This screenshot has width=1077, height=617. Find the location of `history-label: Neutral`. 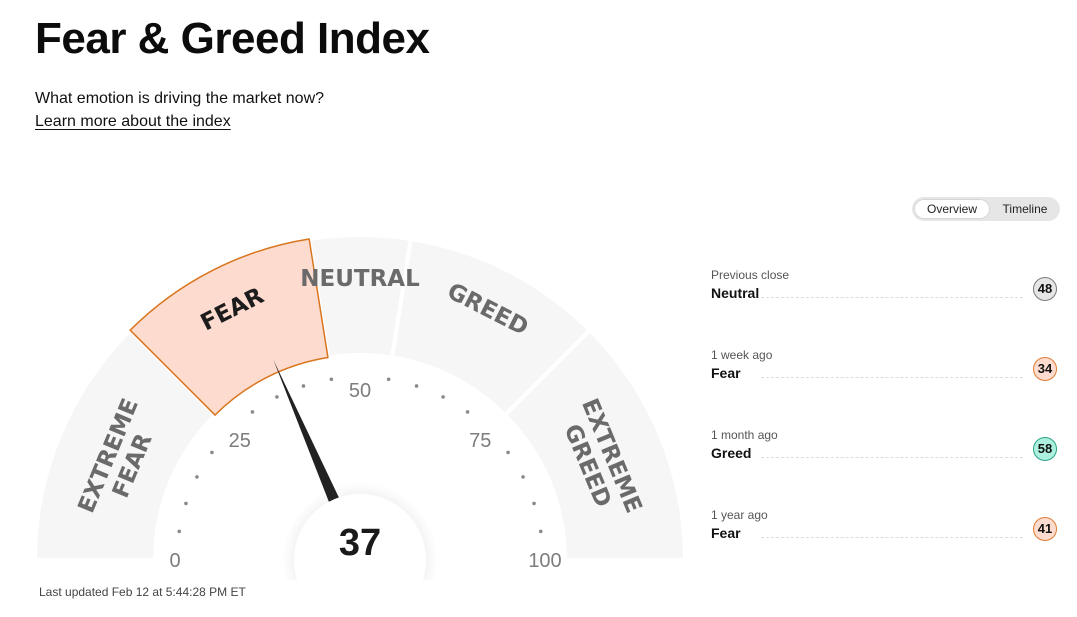

history-label: Neutral is located at coordinates (735, 293).